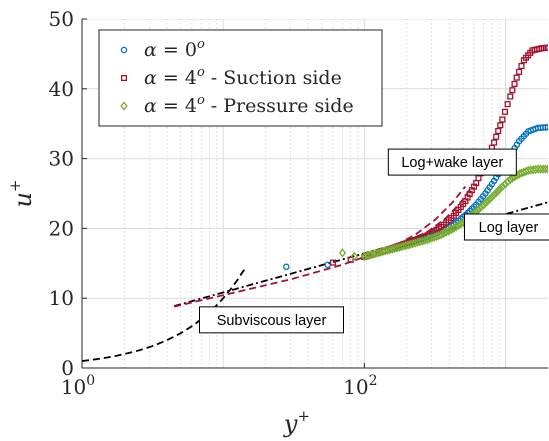 Image resolution: width=549 pixels, height=441 pixels. What do you see at coordinates (174, 49) in the screenshot?
I see `legend-label: α = 0o` at bounding box center [174, 49].